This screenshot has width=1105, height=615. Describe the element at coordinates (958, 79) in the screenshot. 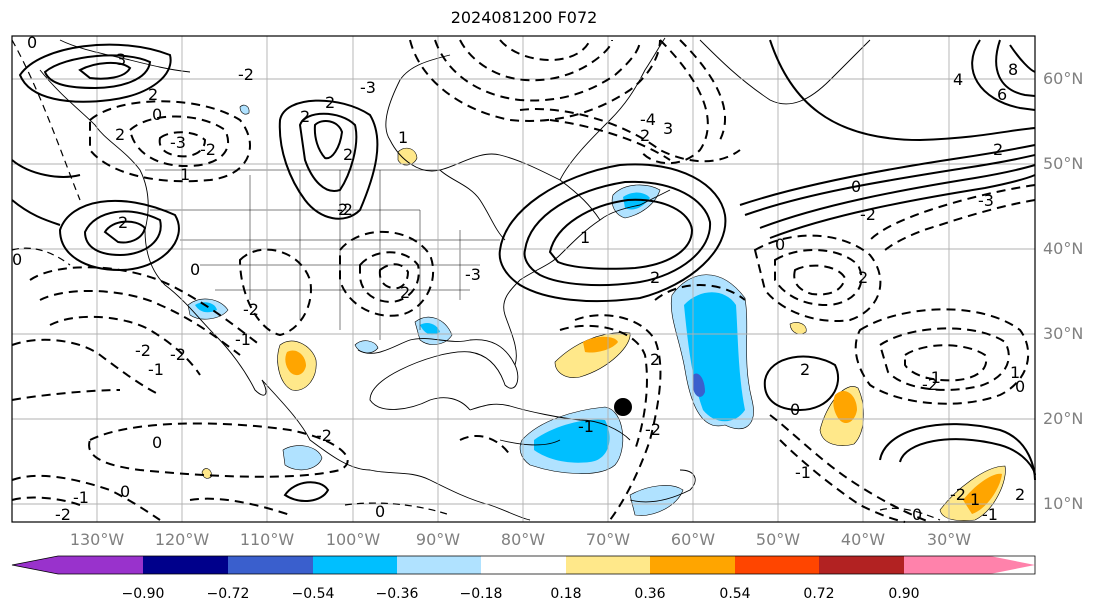

I see `contour-label: 4` at that location.